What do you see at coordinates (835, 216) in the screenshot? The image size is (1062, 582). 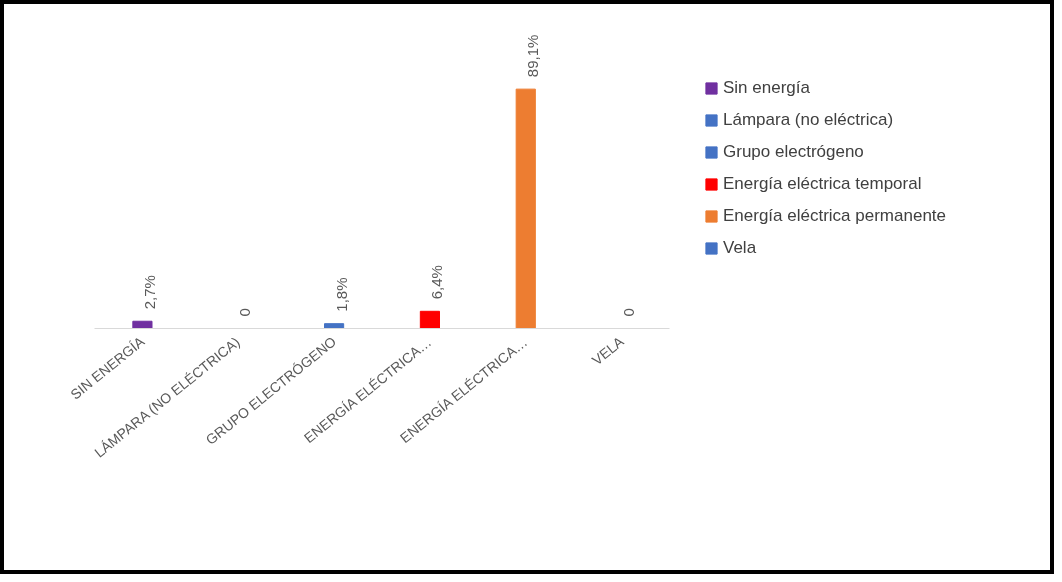 I see `legend-label: Energía eléctrica permanente` at bounding box center [835, 216].